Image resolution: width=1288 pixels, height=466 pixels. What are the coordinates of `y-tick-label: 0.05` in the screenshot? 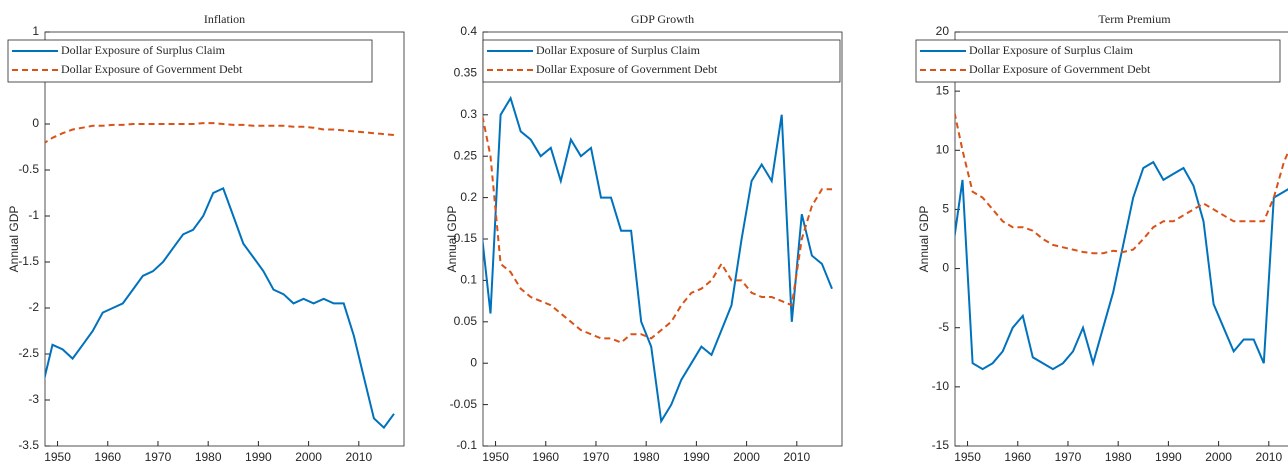 It's located at (466, 321).